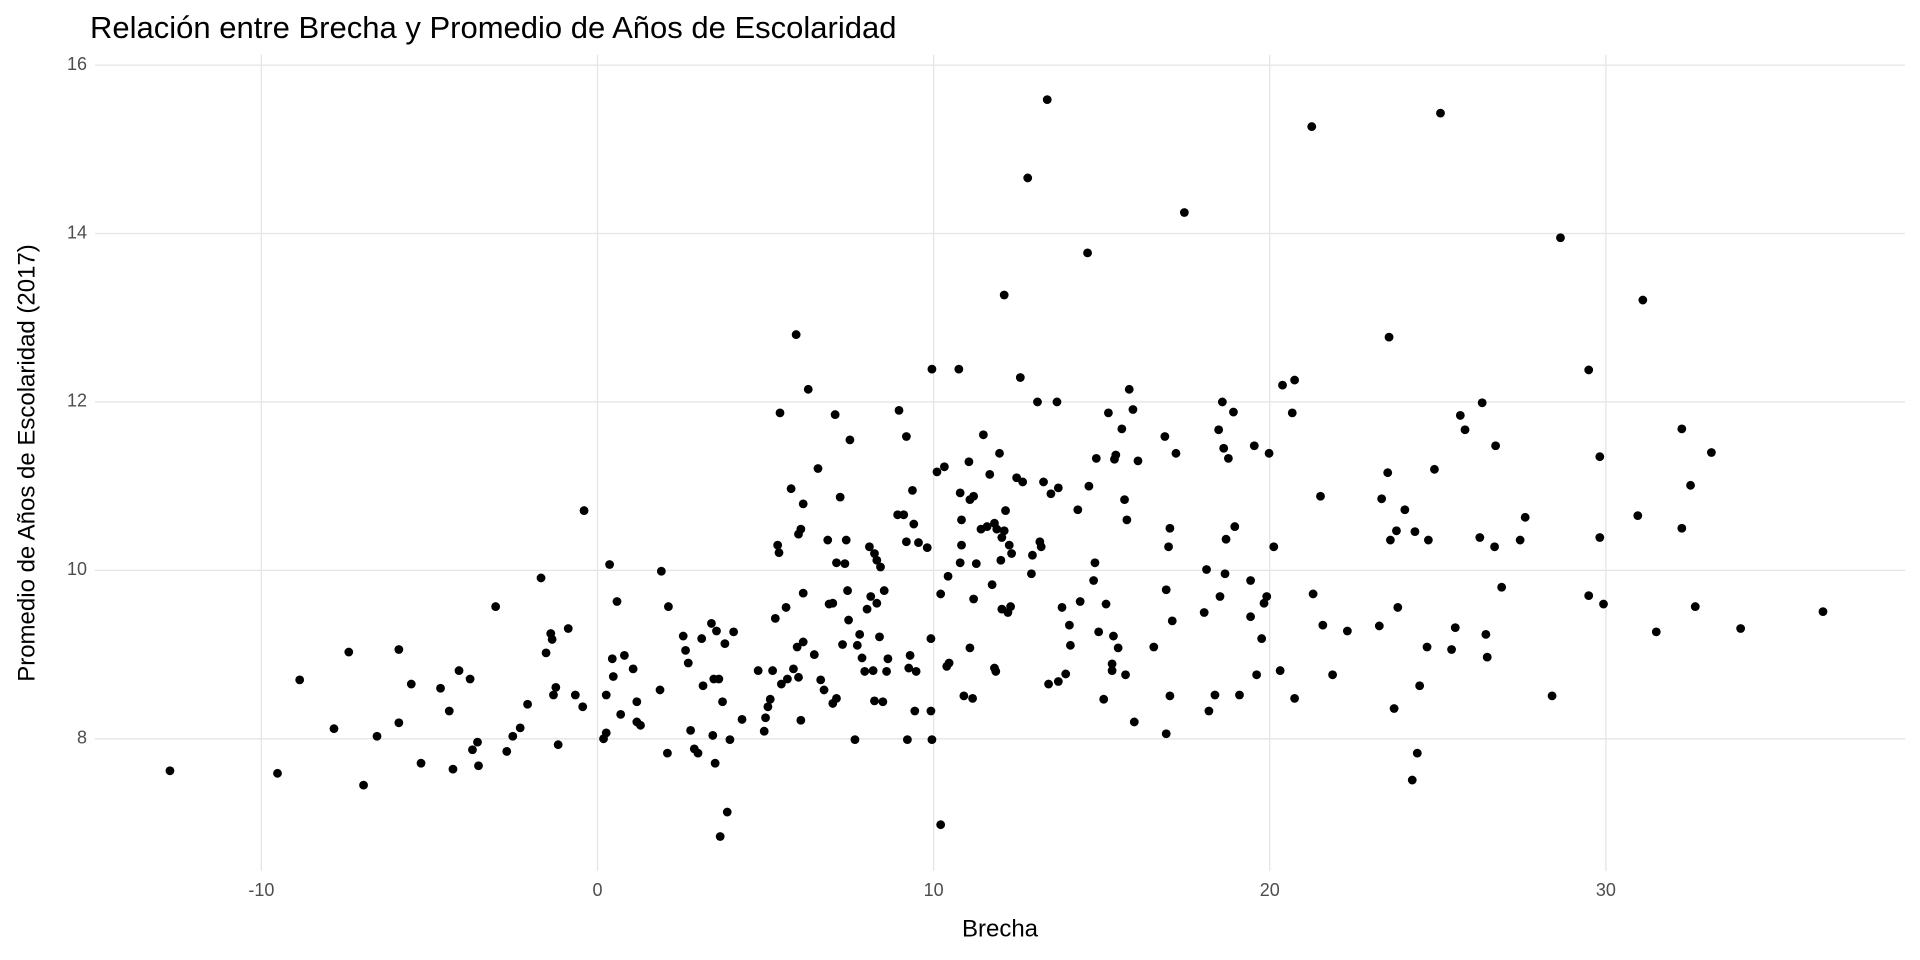 Image resolution: width=1920 pixels, height=960 pixels. I want to click on x-tick-label: 10, so click(934, 890).